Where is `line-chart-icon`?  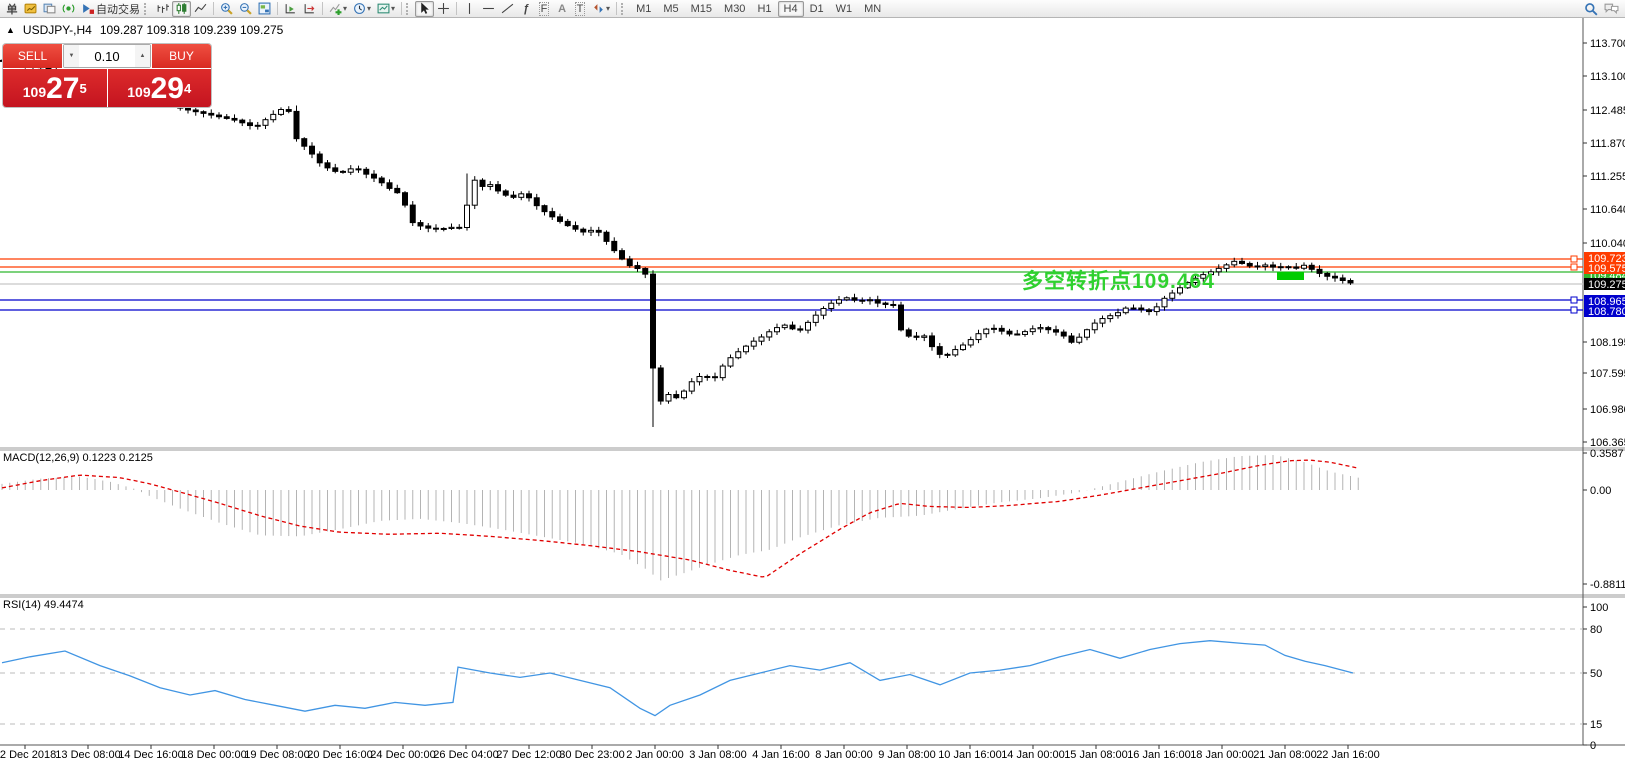
line-chart-icon is located at coordinates (200, 8).